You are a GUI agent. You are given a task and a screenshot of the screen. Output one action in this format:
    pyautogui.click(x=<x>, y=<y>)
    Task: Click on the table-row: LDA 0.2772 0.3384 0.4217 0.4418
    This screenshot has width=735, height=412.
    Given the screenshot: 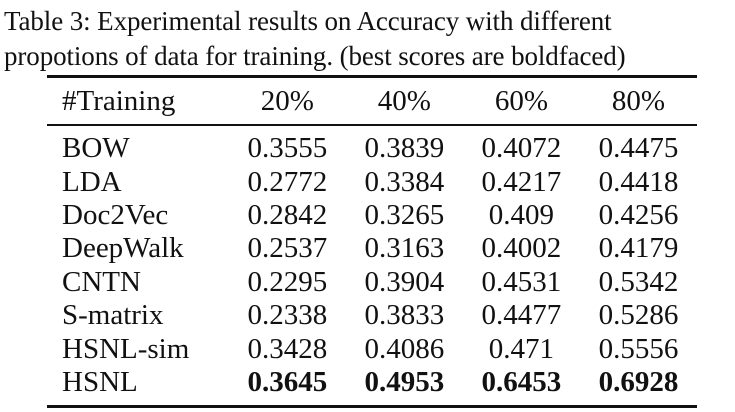 What is the action you would take?
    pyautogui.click(x=372, y=181)
    